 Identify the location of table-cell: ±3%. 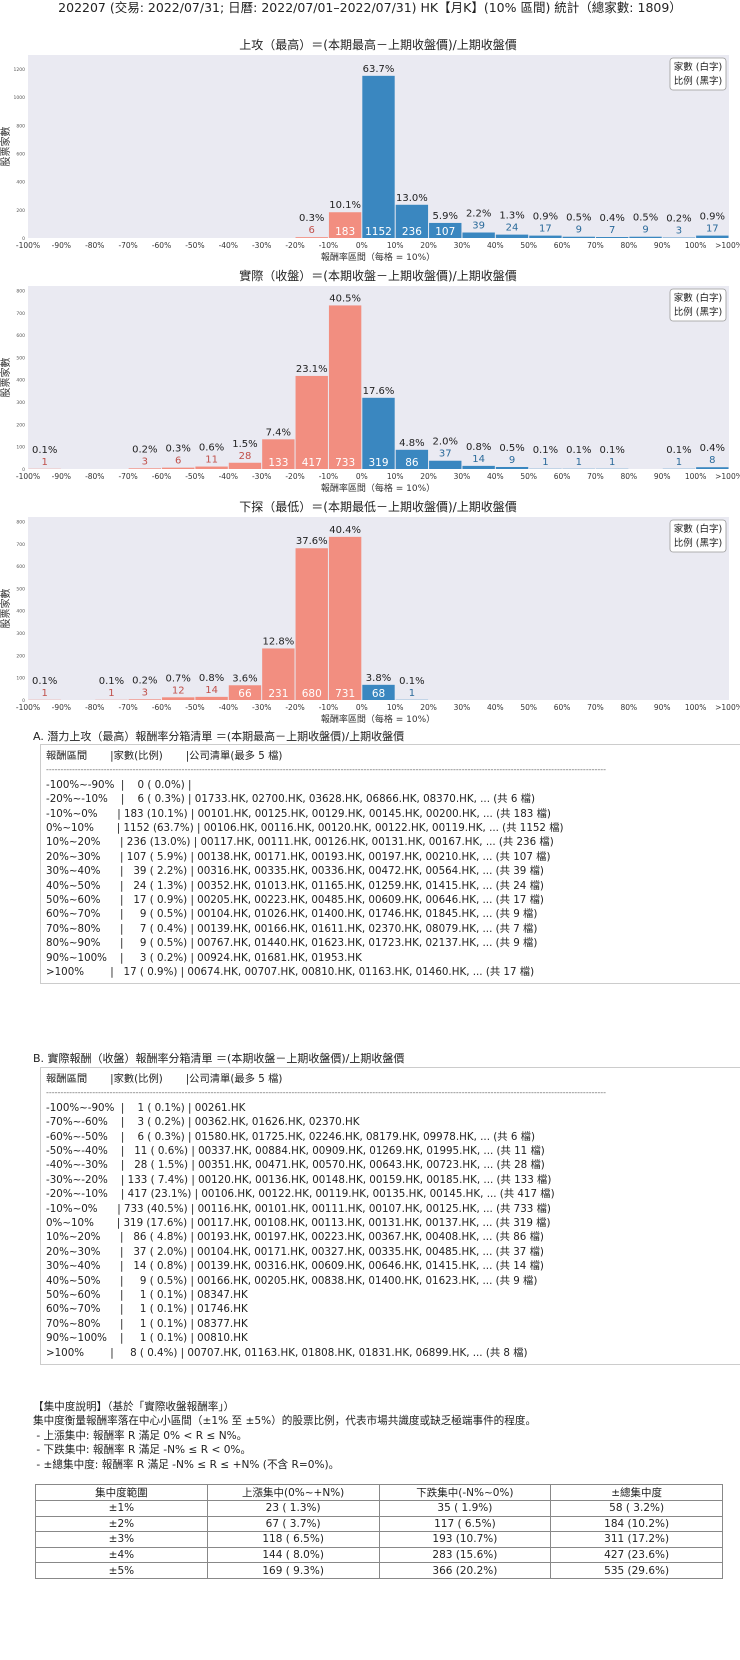
(121, 1539).